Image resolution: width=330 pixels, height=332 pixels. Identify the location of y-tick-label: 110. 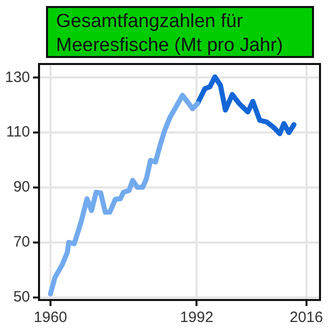
(18, 132).